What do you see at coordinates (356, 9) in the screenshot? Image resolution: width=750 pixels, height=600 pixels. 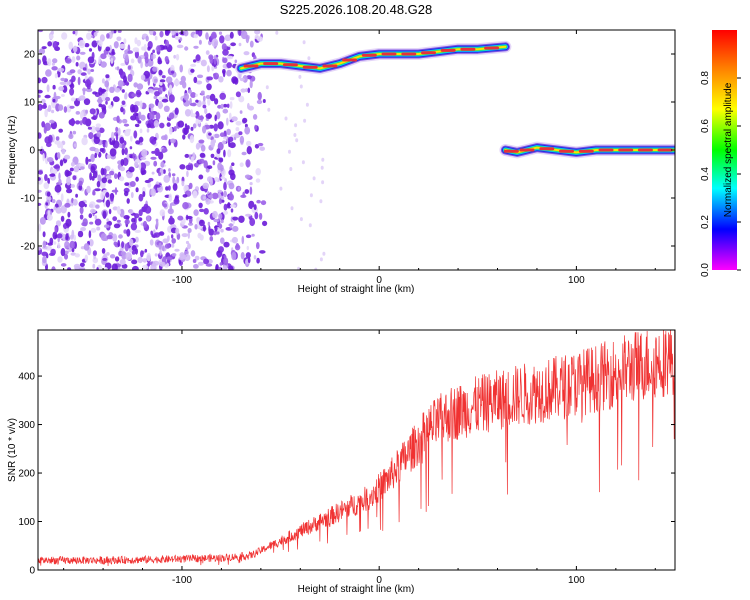 I see `chart-title: S225.2026.108.20.48.G28` at bounding box center [356, 9].